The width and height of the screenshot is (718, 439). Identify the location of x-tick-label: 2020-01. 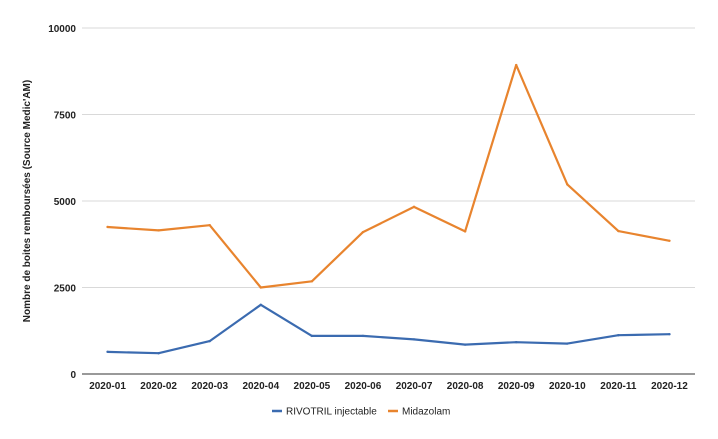
(107, 386).